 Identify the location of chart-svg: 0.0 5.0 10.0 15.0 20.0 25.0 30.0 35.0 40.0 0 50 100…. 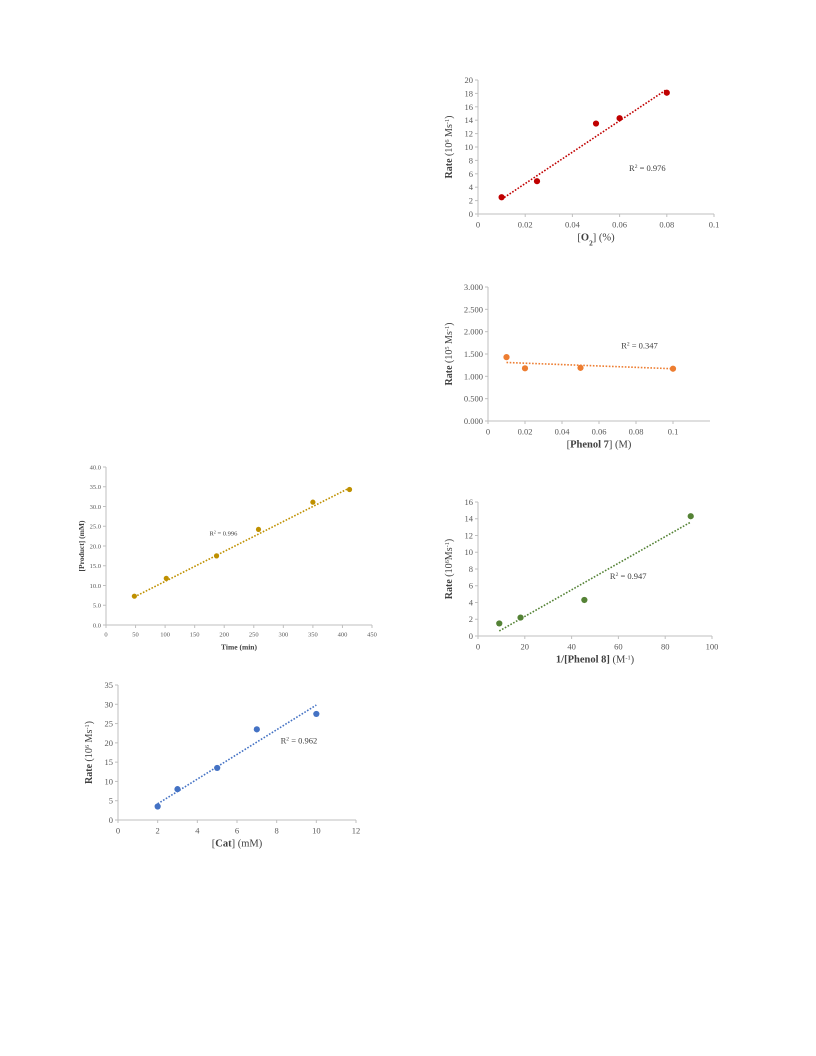
(227, 558).